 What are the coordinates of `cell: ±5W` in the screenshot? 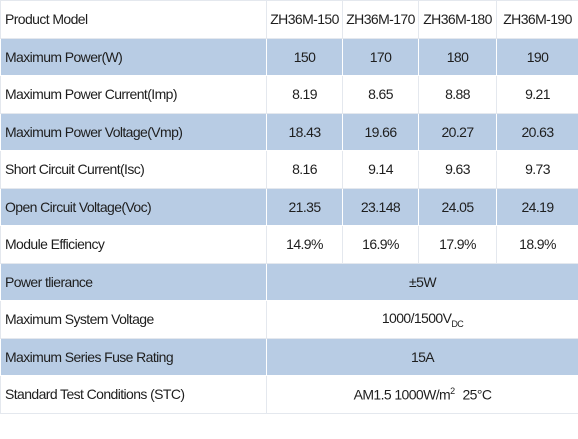 It's located at (422, 281).